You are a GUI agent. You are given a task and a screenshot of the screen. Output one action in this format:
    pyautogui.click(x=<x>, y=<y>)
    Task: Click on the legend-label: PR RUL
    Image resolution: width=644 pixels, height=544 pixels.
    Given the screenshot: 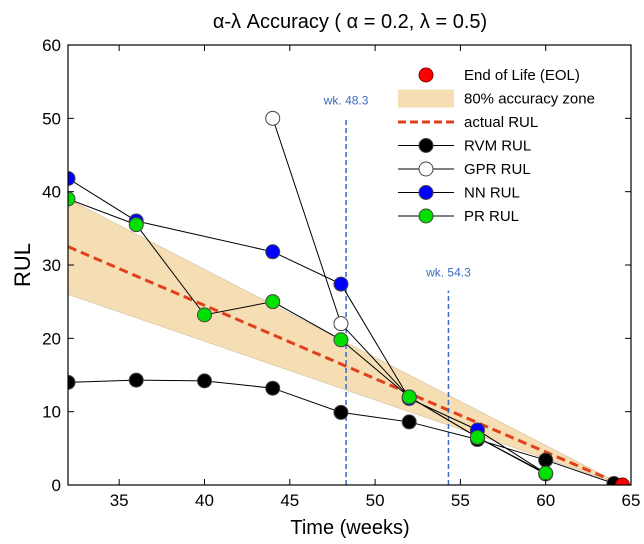 What is the action you would take?
    pyautogui.click(x=491, y=216)
    